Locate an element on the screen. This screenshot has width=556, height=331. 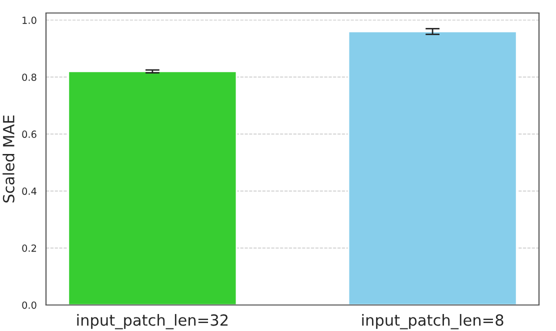
x-tick-label: input_patch_len=8 is located at coordinates (433, 322).